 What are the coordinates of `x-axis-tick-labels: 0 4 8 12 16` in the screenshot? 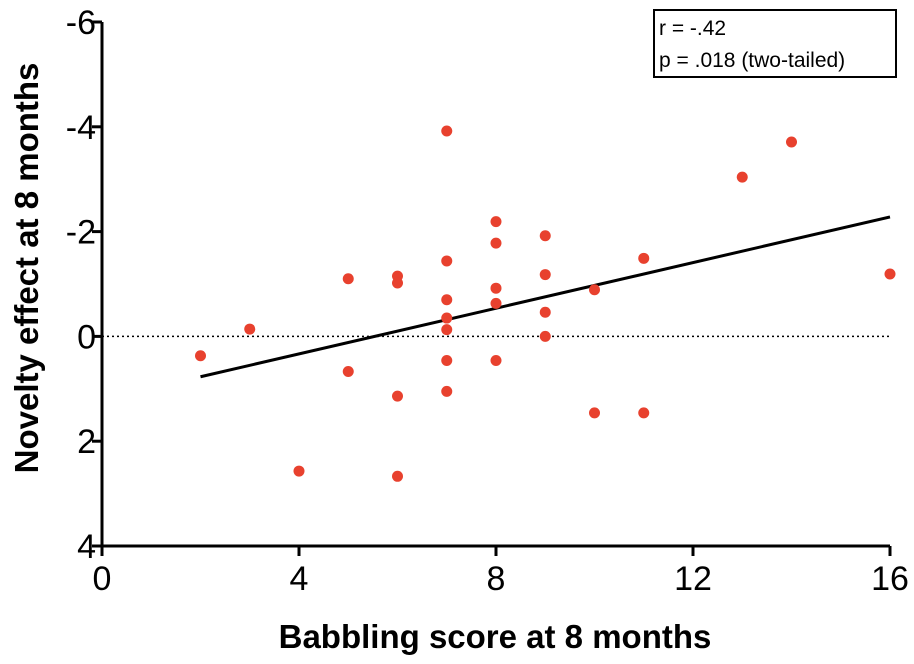 It's located at (501, 579).